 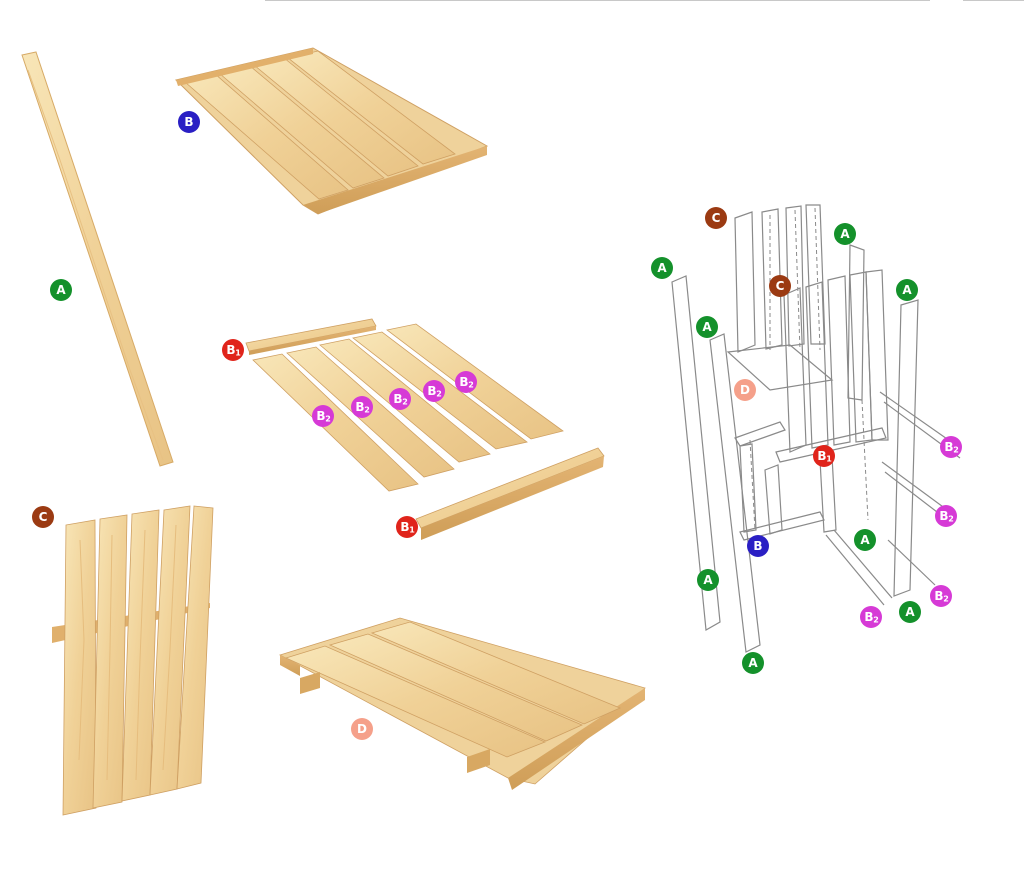 I want to click on top-rule-right, so click(x=993, y=0).